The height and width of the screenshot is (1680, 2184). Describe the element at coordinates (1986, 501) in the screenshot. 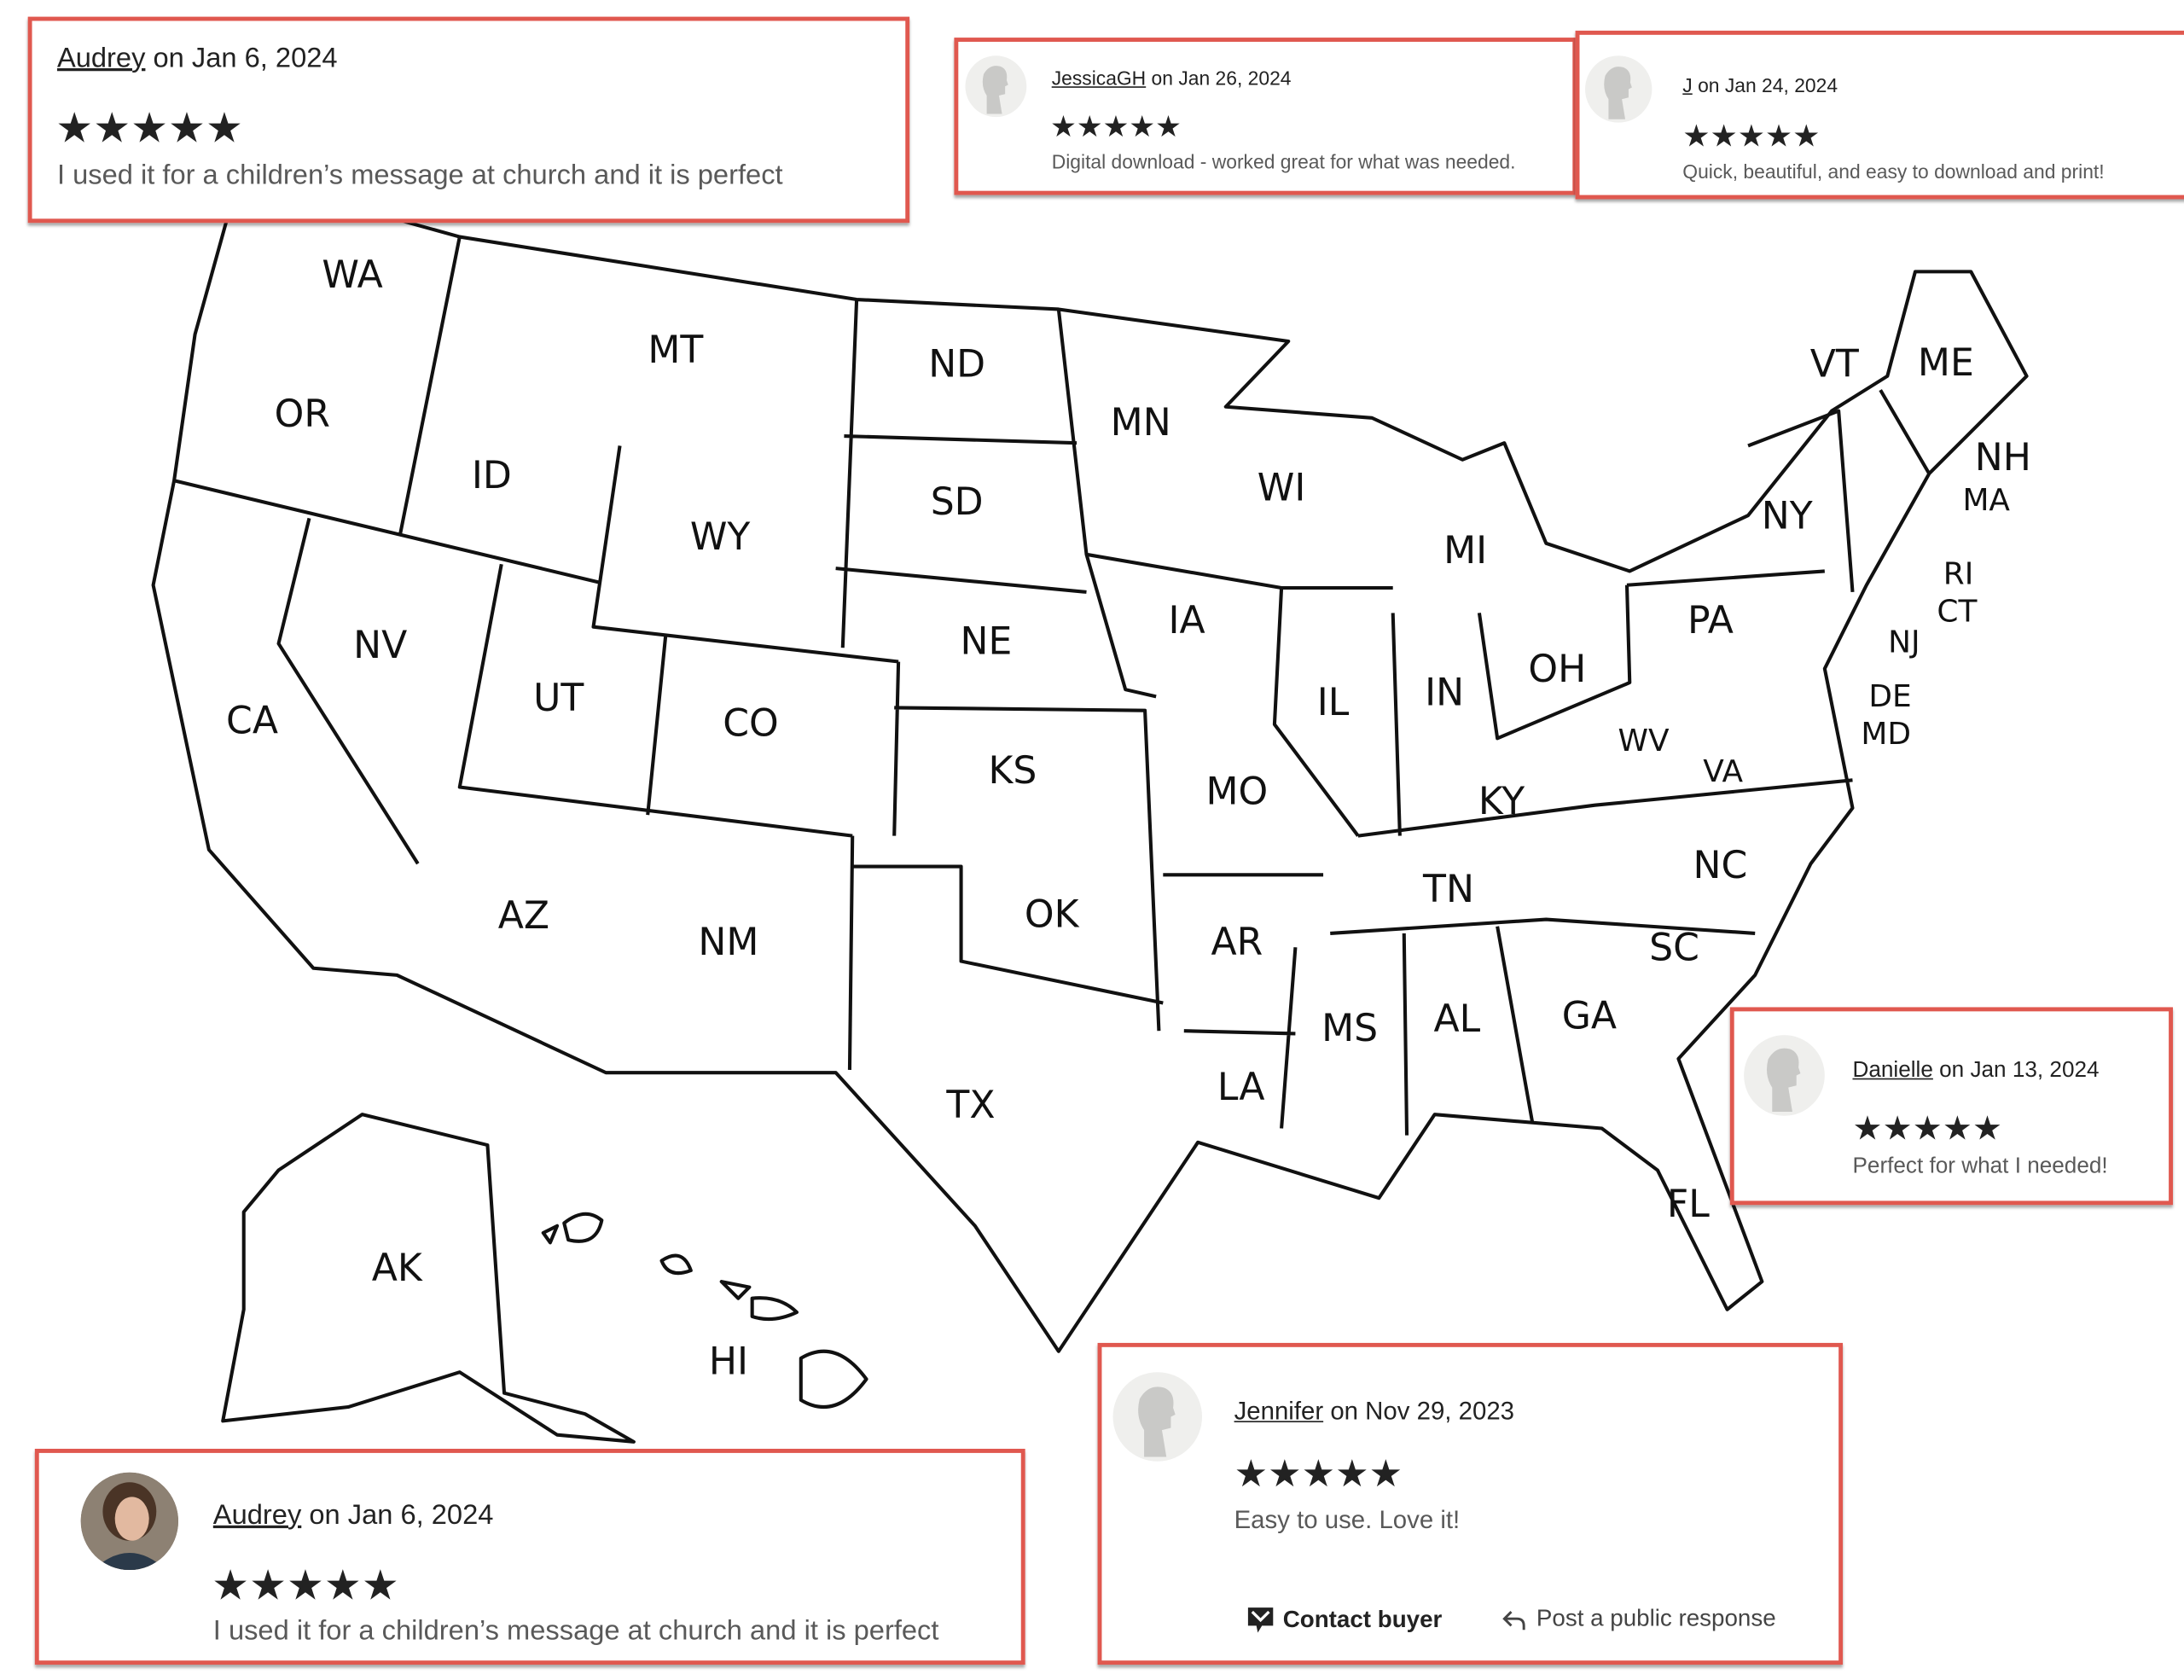

I see `state-label-ma: MA` at that location.